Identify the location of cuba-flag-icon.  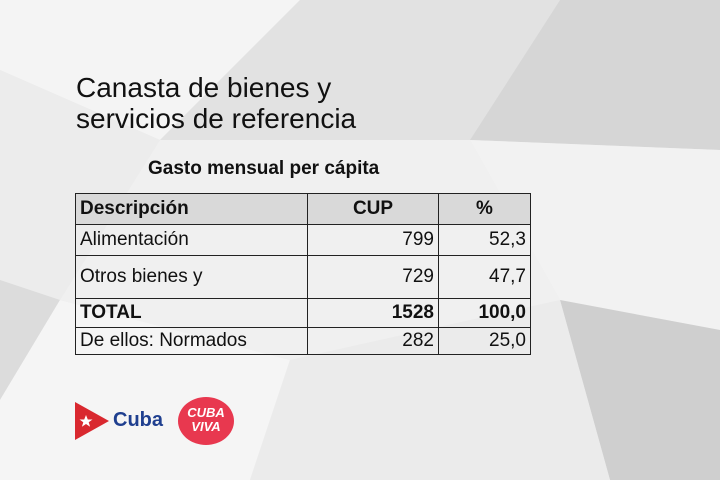
(92, 421).